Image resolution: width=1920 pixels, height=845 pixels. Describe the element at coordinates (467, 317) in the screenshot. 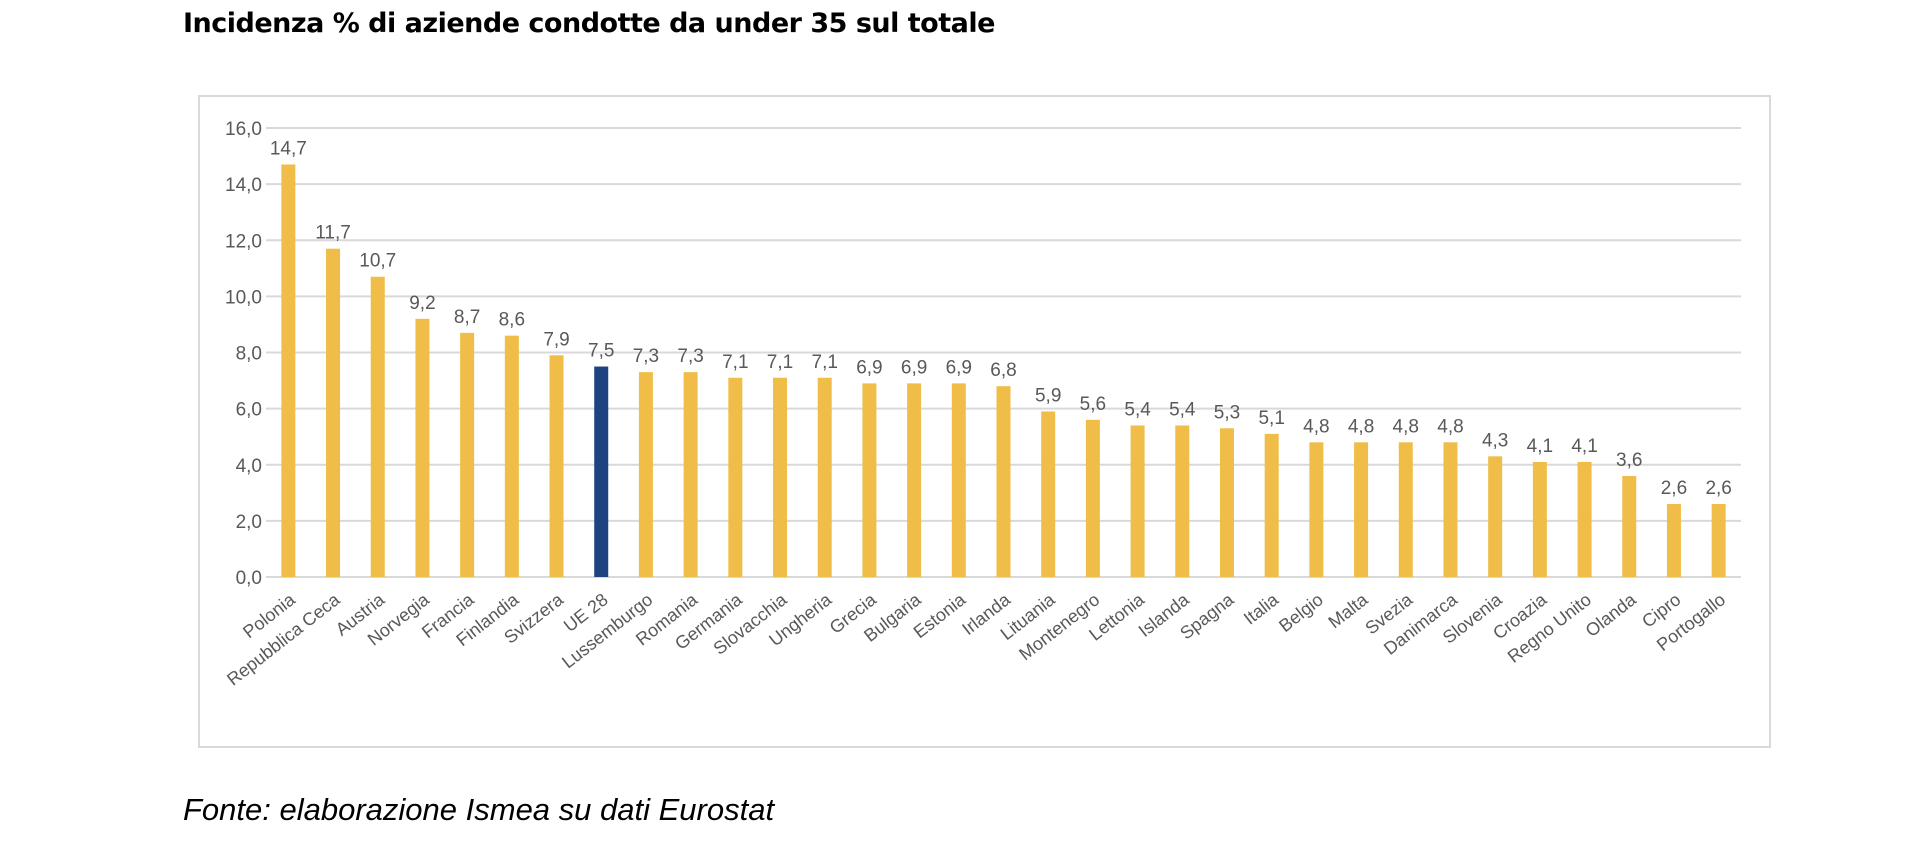

I see `data-label: 8,7` at that location.